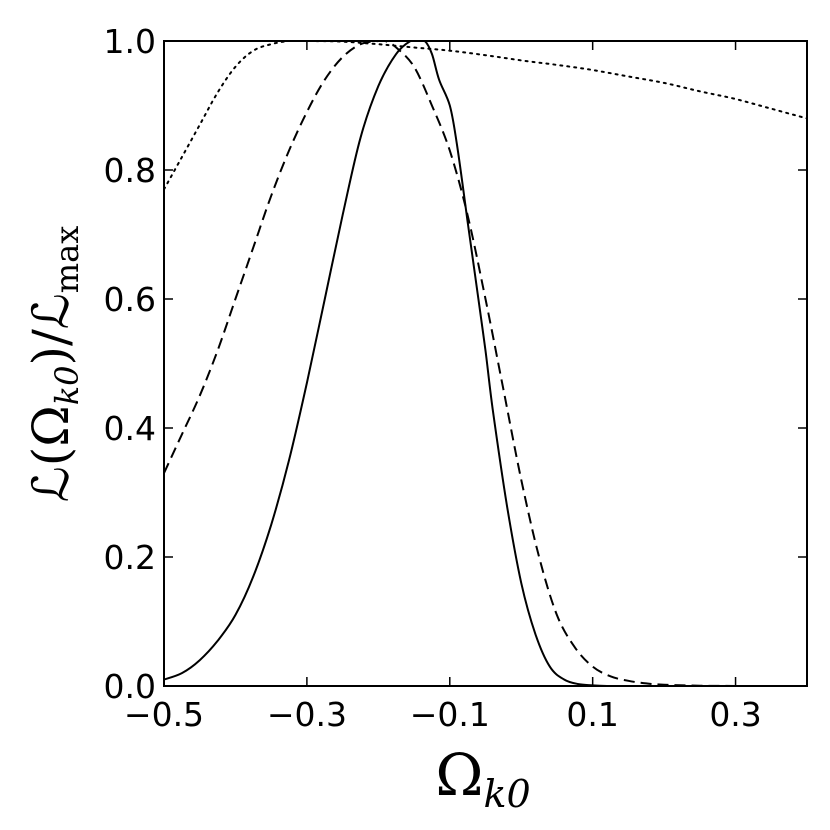  I want to click on x-tick-label: −0.1, so click(450, 714).